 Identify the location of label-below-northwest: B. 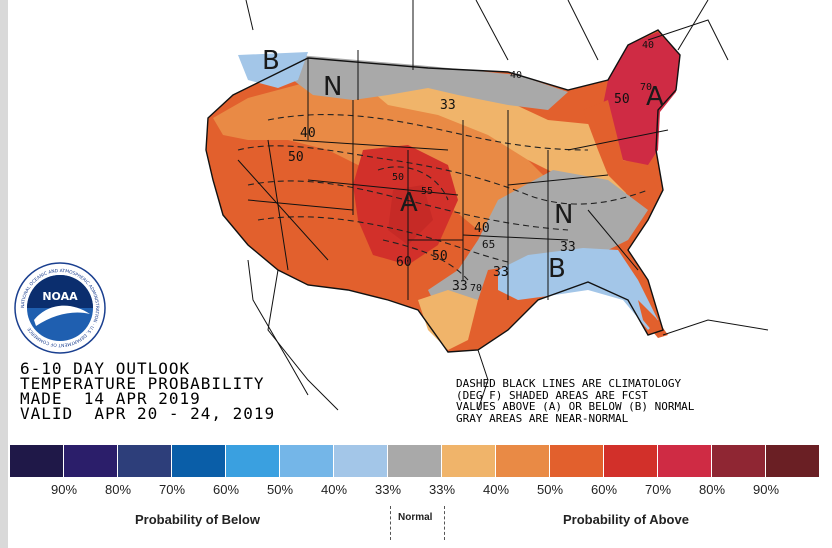
(271, 61).